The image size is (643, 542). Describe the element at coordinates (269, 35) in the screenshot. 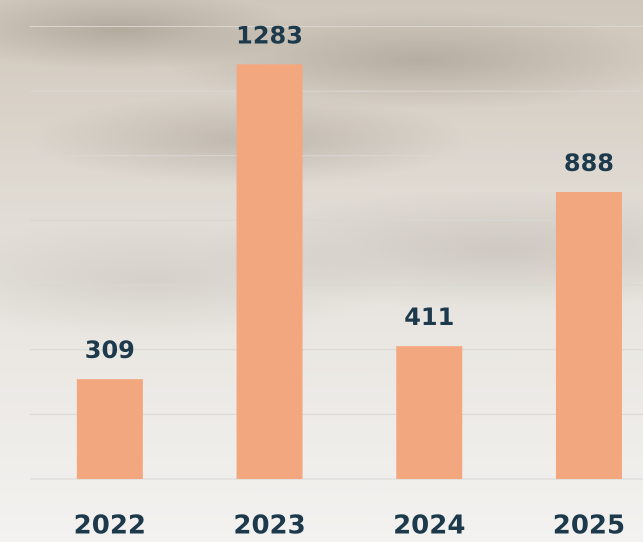

I see `value-label: 1283` at that location.